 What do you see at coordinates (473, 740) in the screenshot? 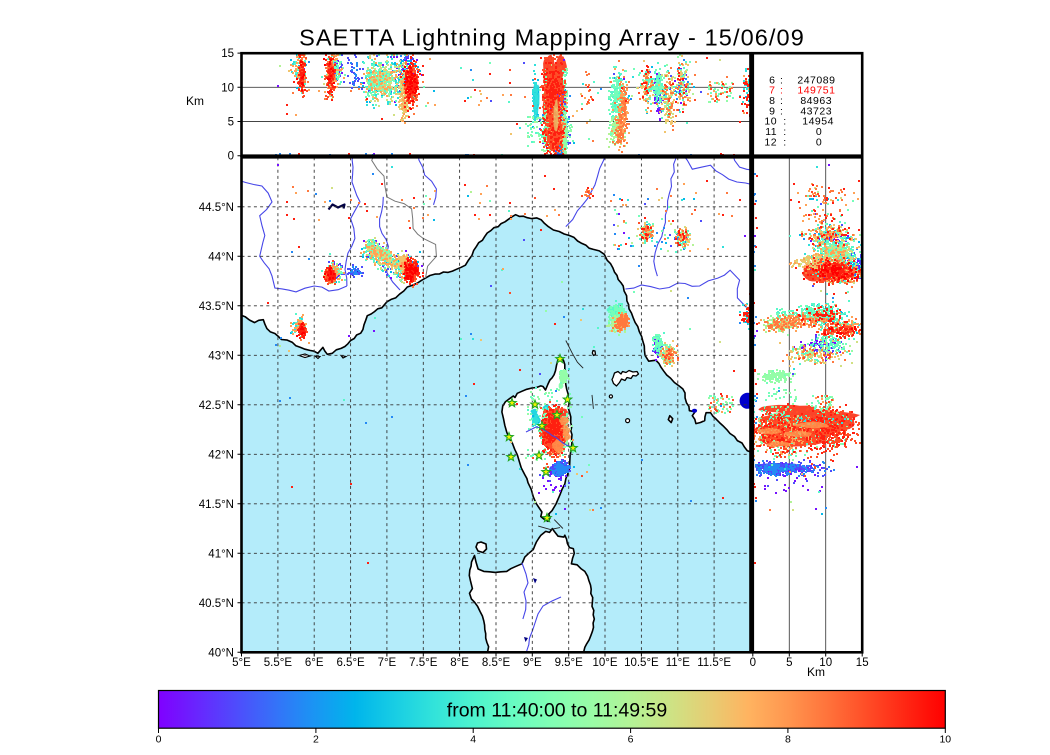
I see `svg-text: 4` at bounding box center [473, 740].